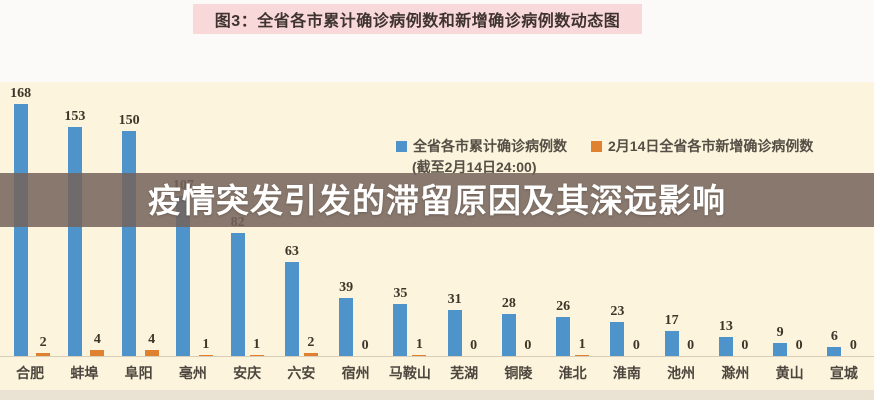  What do you see at coordinates (671, 320) in the screenshot?
I see `cumulative-value-label: 17` at bounding box center [671, 320].